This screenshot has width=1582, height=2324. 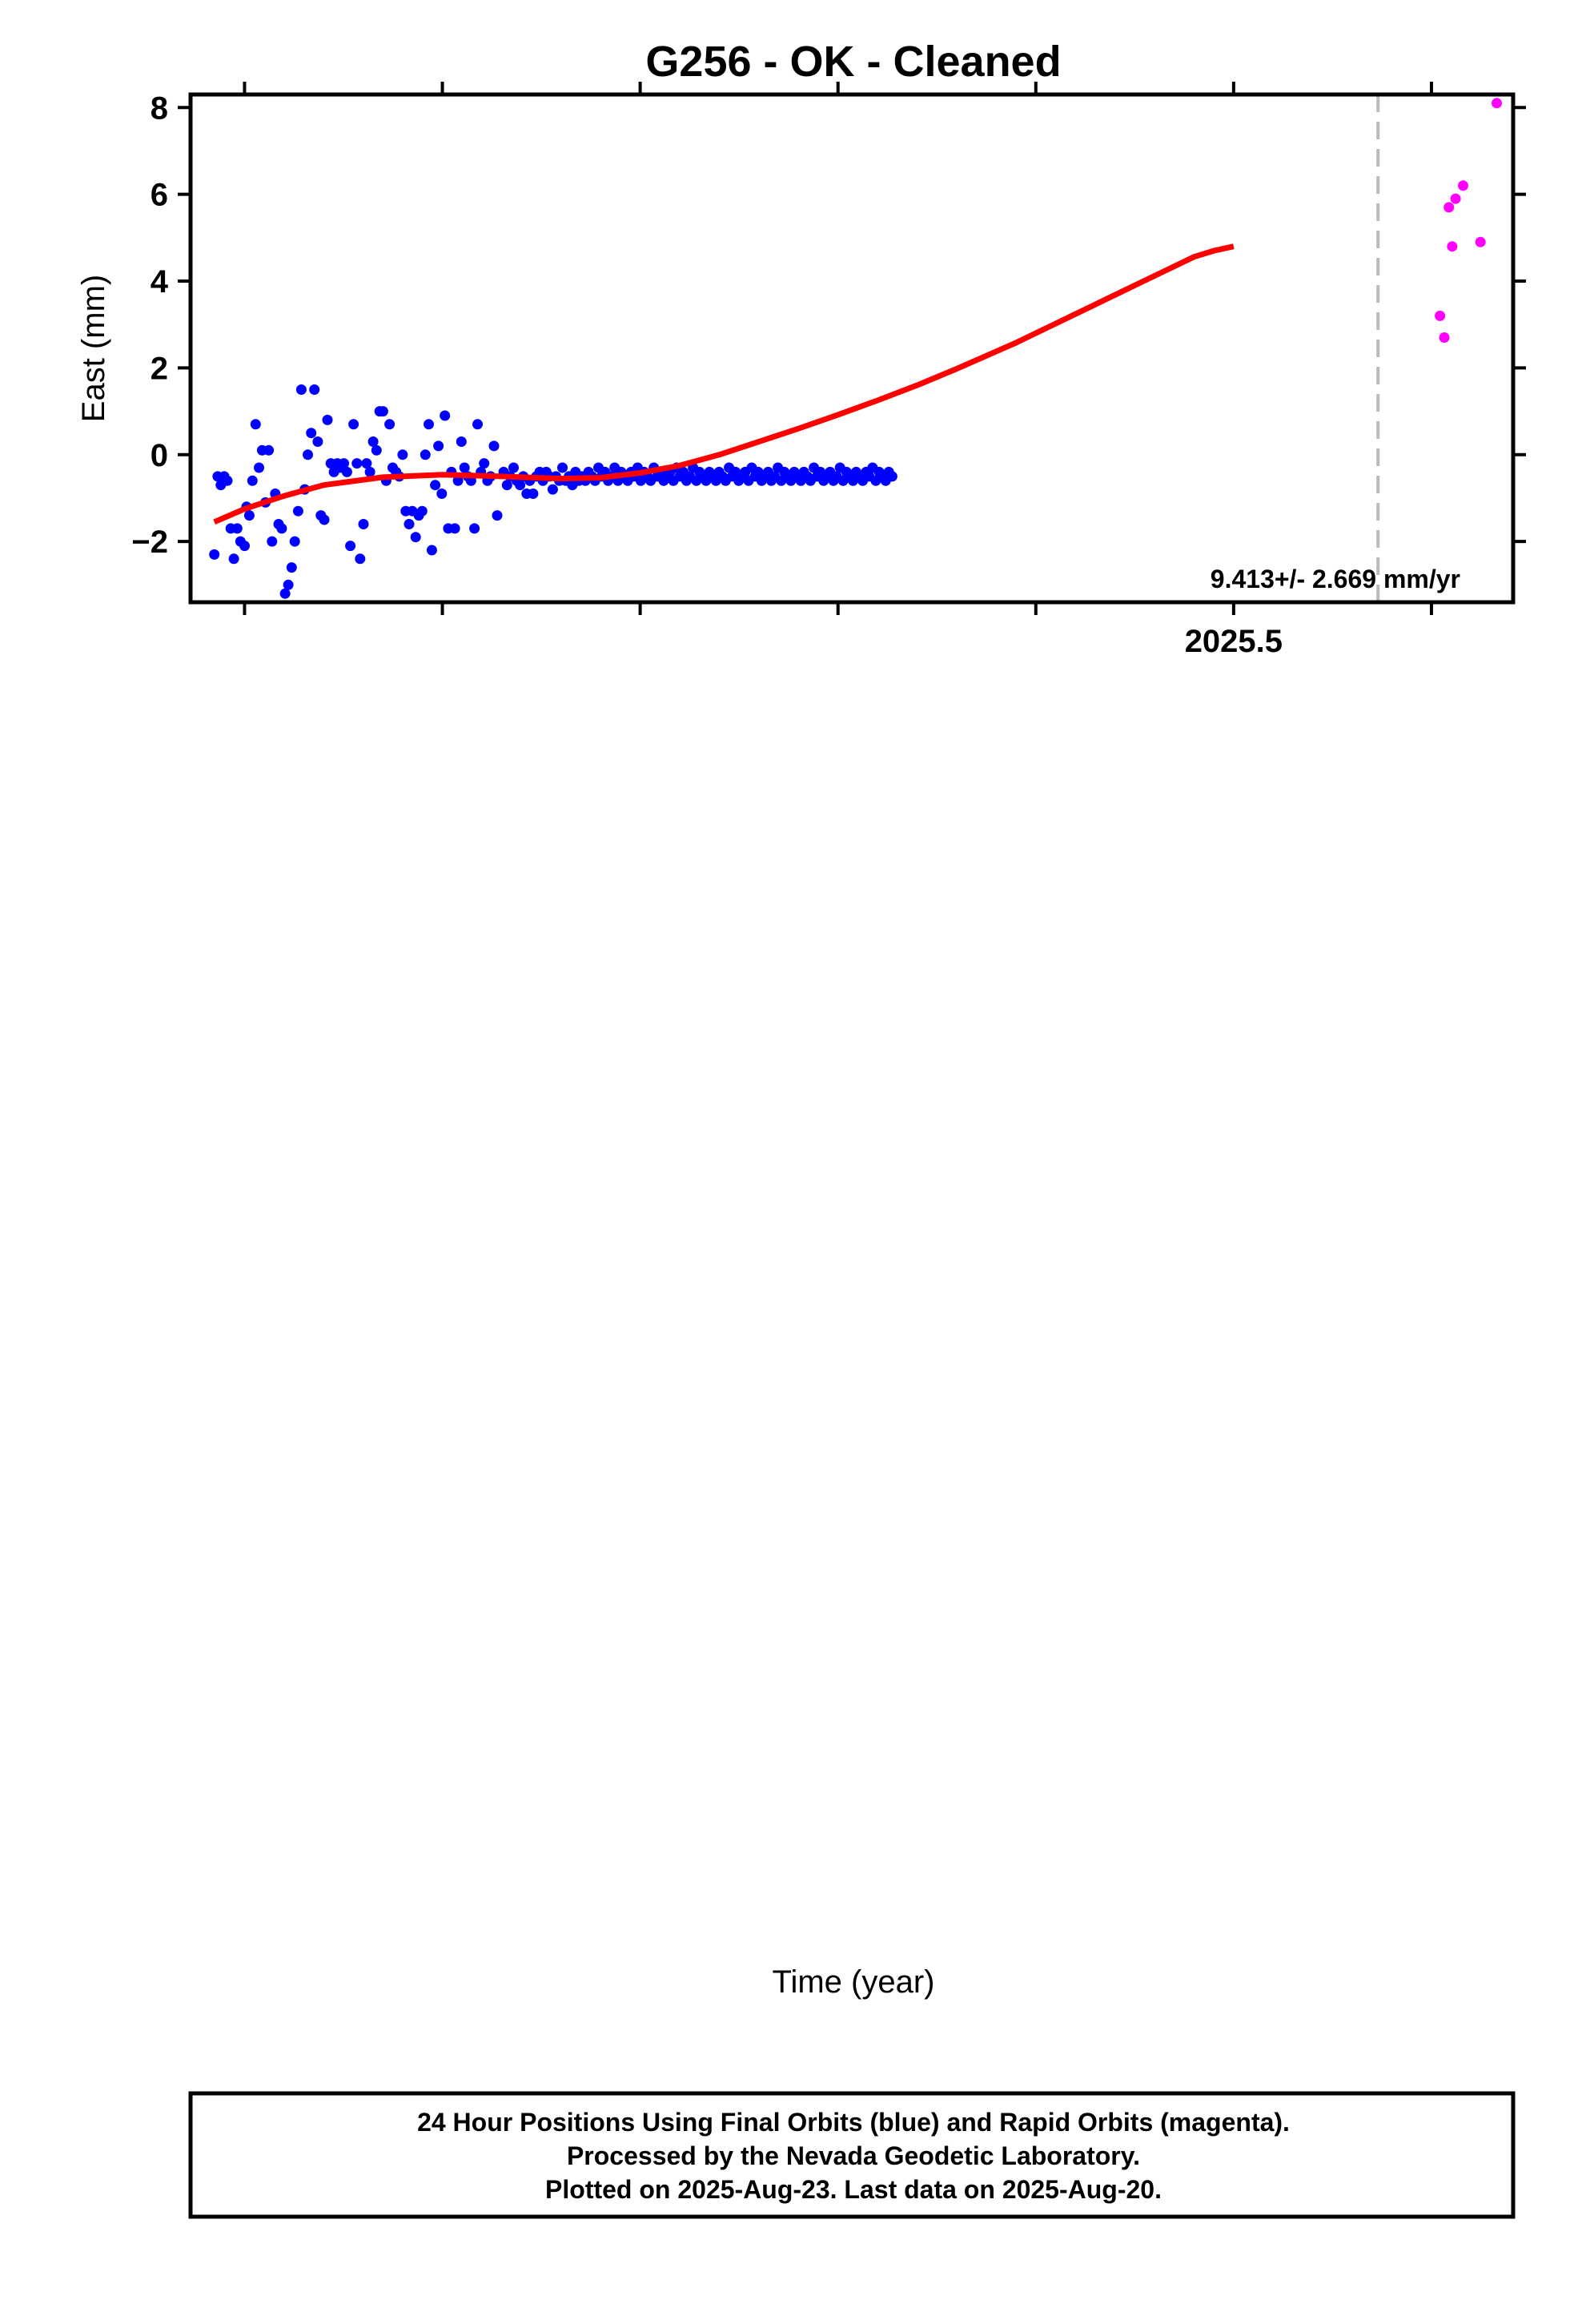 I want to click on x-axis-label: Time (year), so click(x=854, y=1982).